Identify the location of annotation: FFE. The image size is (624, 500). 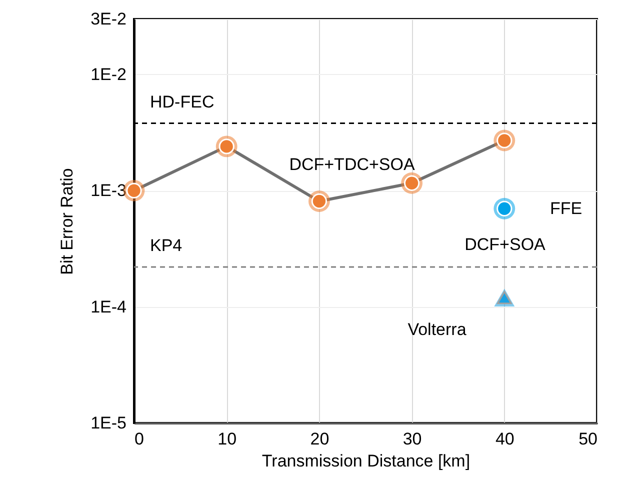
(566, 208).